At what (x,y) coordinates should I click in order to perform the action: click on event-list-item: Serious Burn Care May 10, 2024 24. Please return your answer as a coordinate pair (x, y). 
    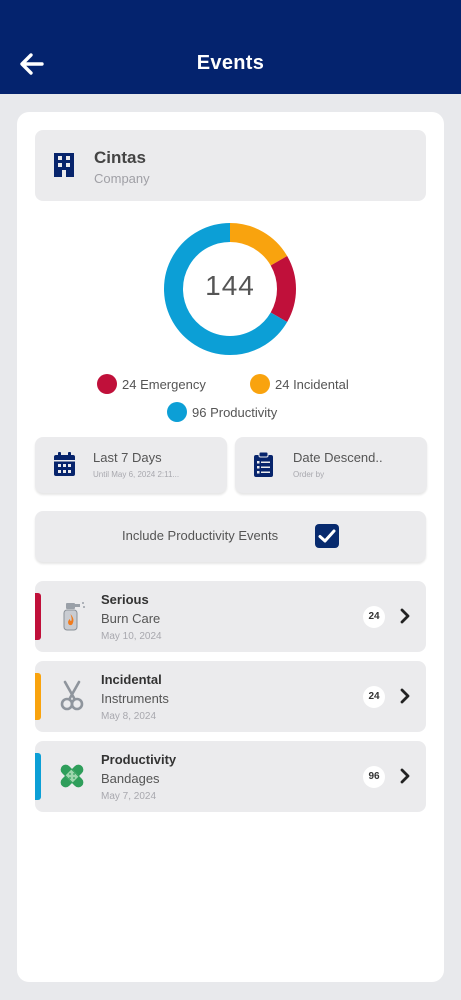
    Looking at the image, I should click on (230, 616).